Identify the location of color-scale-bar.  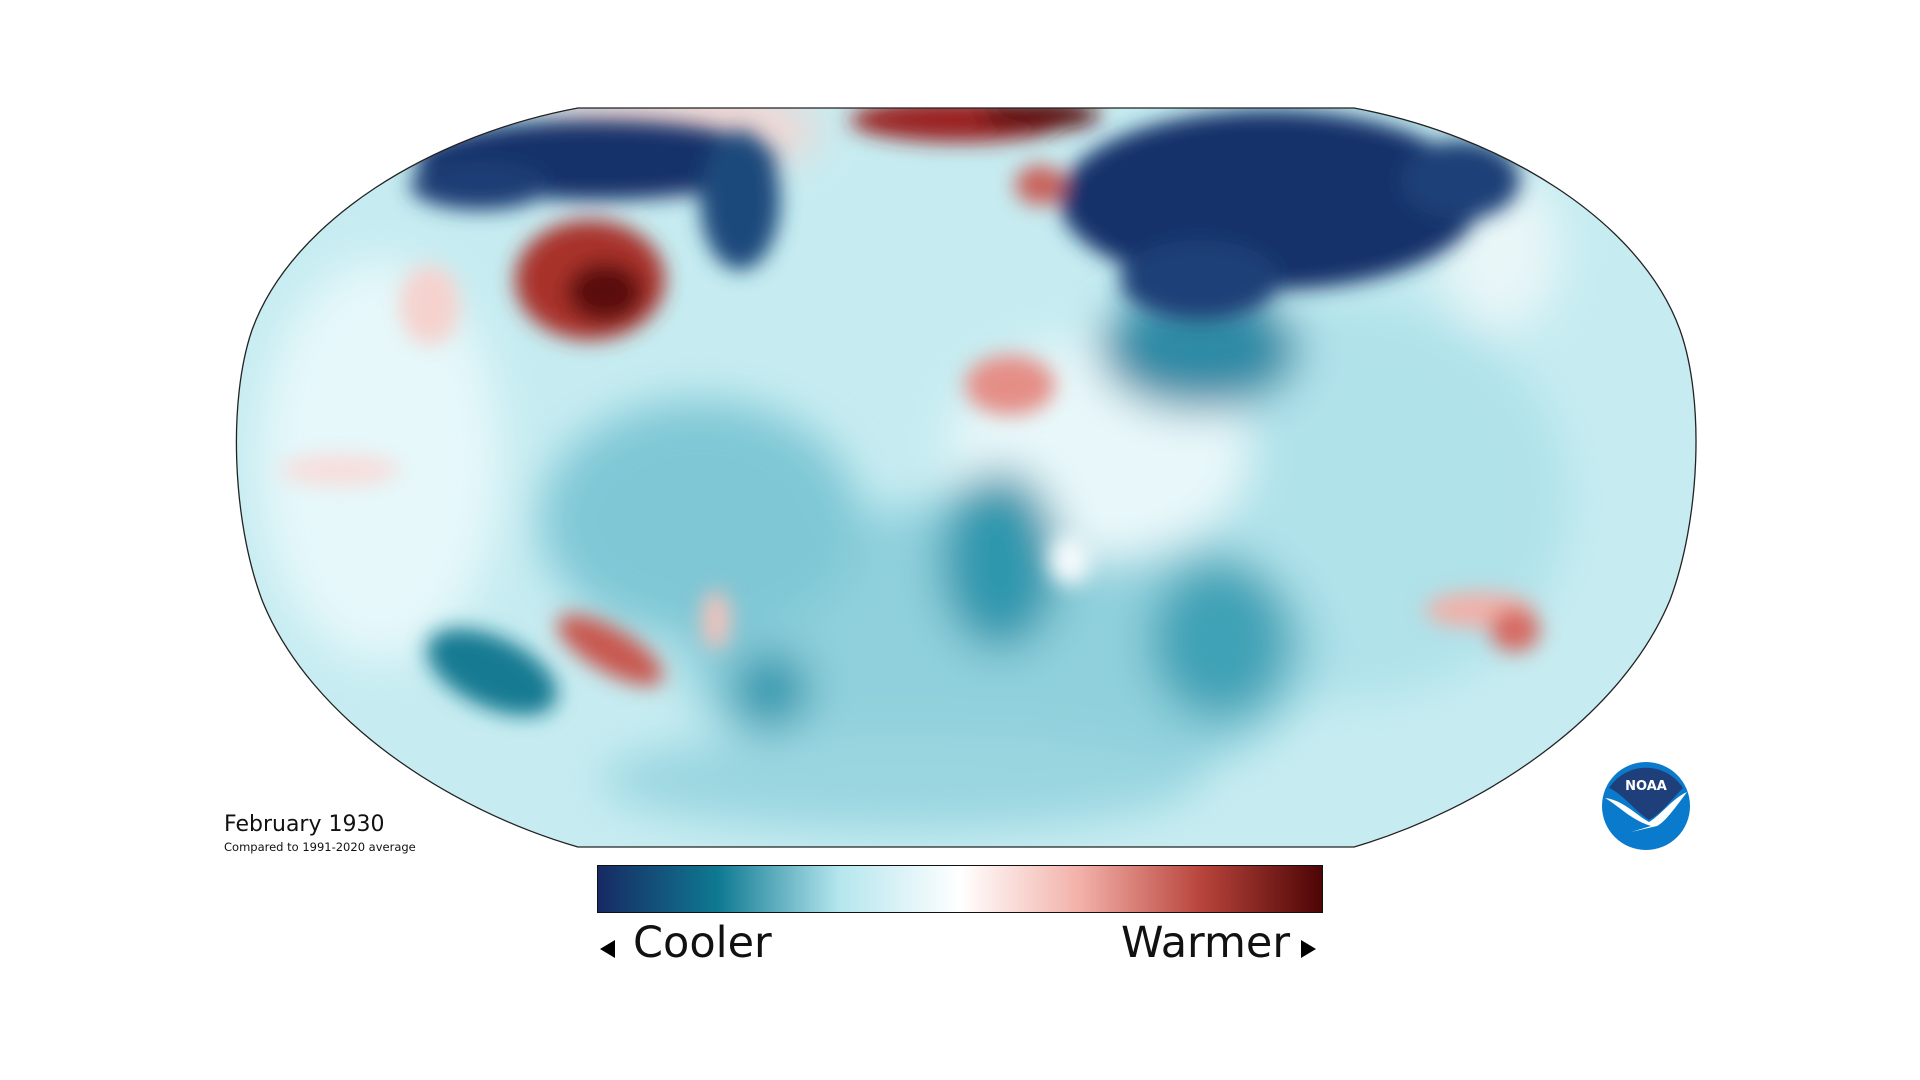
(960, 889).